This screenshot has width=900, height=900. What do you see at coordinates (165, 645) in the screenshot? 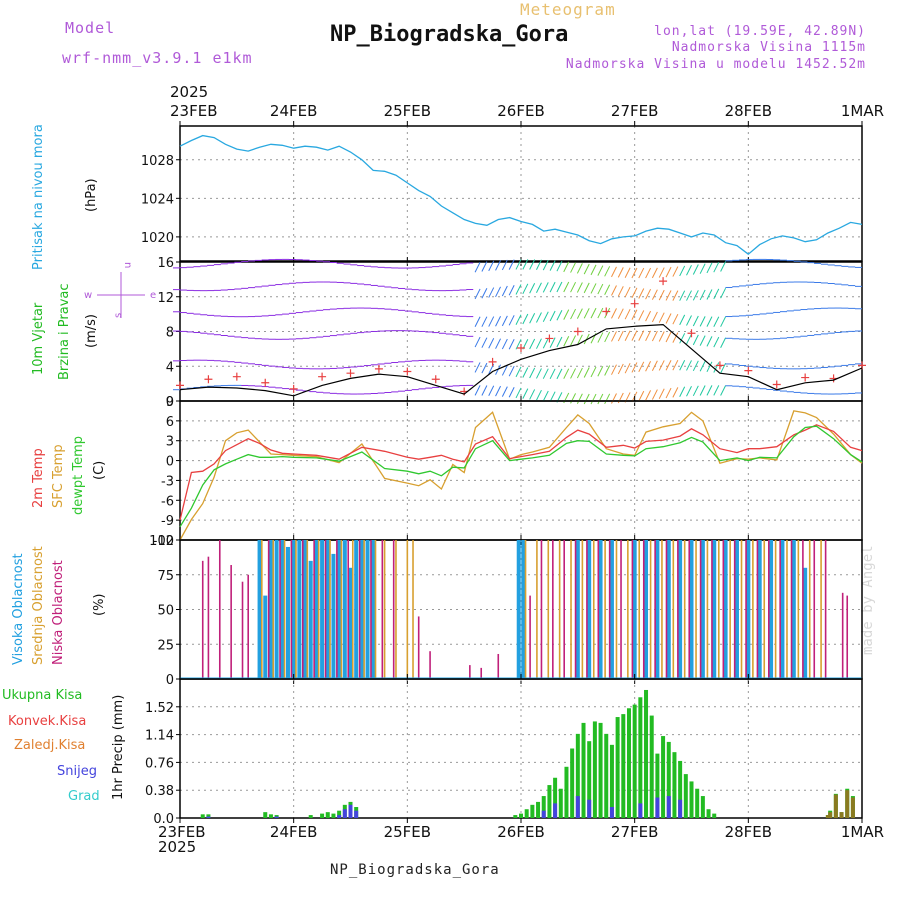
I see `y-tick-label: 25` at bounding box center [165, 645].